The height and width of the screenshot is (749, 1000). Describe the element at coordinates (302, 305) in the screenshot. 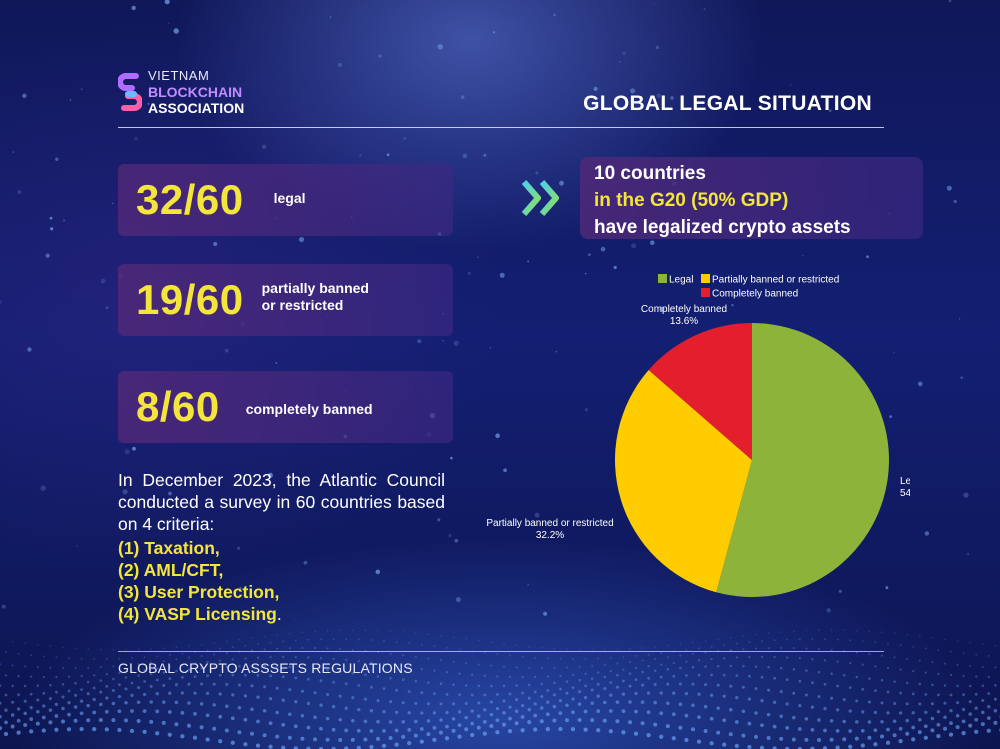

I see `stat-label-line2: or restricted` at that location.